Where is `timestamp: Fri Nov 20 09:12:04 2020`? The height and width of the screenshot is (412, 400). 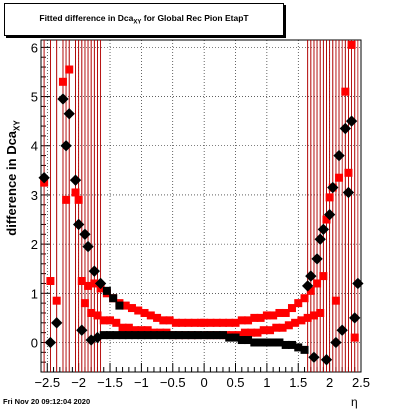
timestamp: Fri Nov 20 09:12:04 2020 is located at coordinates (47, 401).